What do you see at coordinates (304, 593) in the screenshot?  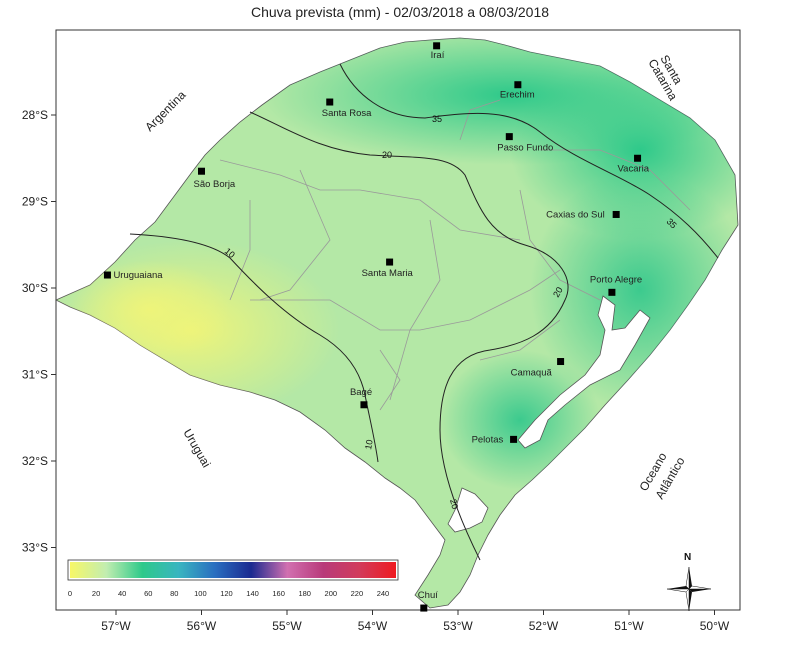 I see `legend-tick-label: 180` at bounding box center [304, 593].